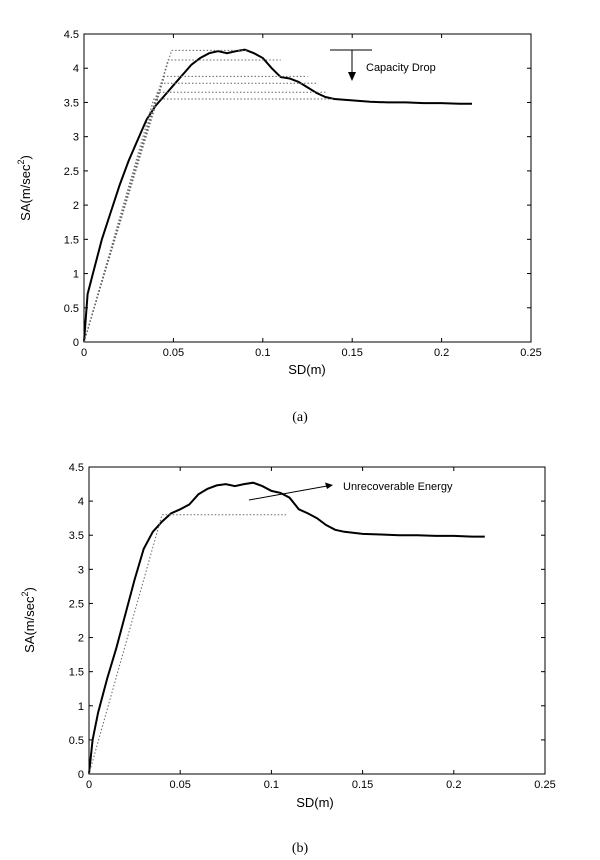 The height and width of the screenshot is (860, 600). What do you see at coordinates (300, 848) in the screenshot?
I see `panel-caption: (b)` at bounding box center [300, 848].